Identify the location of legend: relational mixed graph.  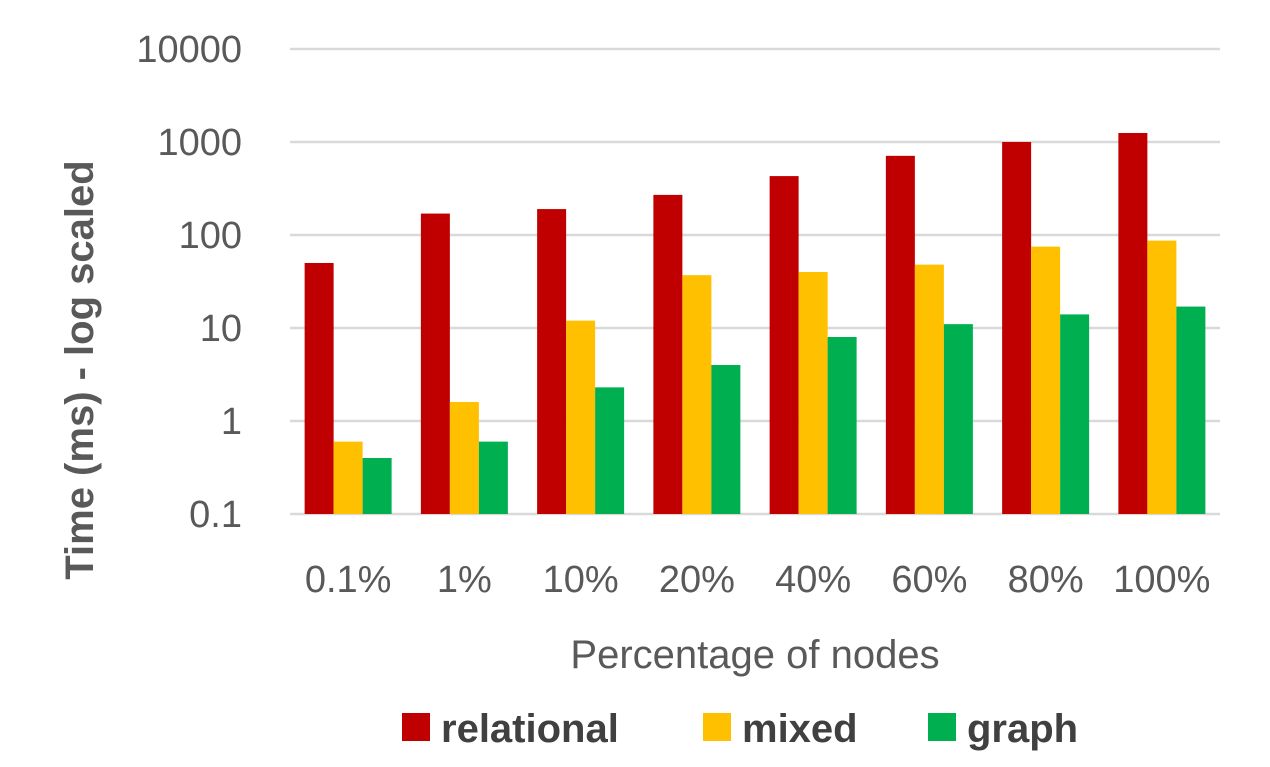
(740, 729).